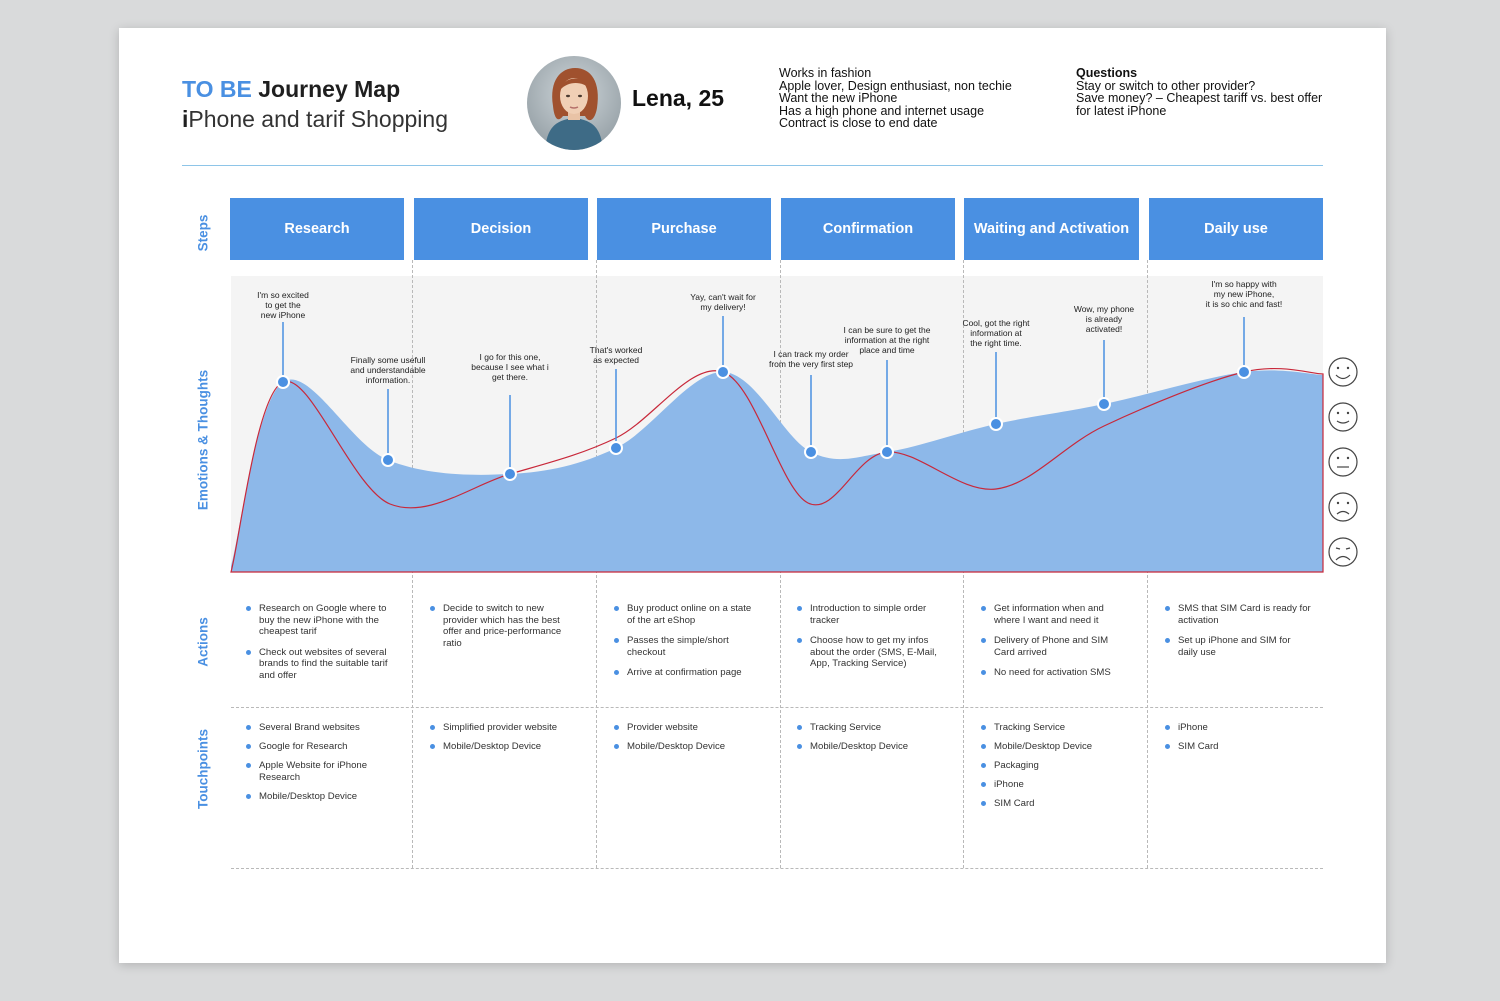  What do you see at coordinates (1343, 507) in the screenshot?
I see `sad-face-icon` at bounding box center [1343, 507].